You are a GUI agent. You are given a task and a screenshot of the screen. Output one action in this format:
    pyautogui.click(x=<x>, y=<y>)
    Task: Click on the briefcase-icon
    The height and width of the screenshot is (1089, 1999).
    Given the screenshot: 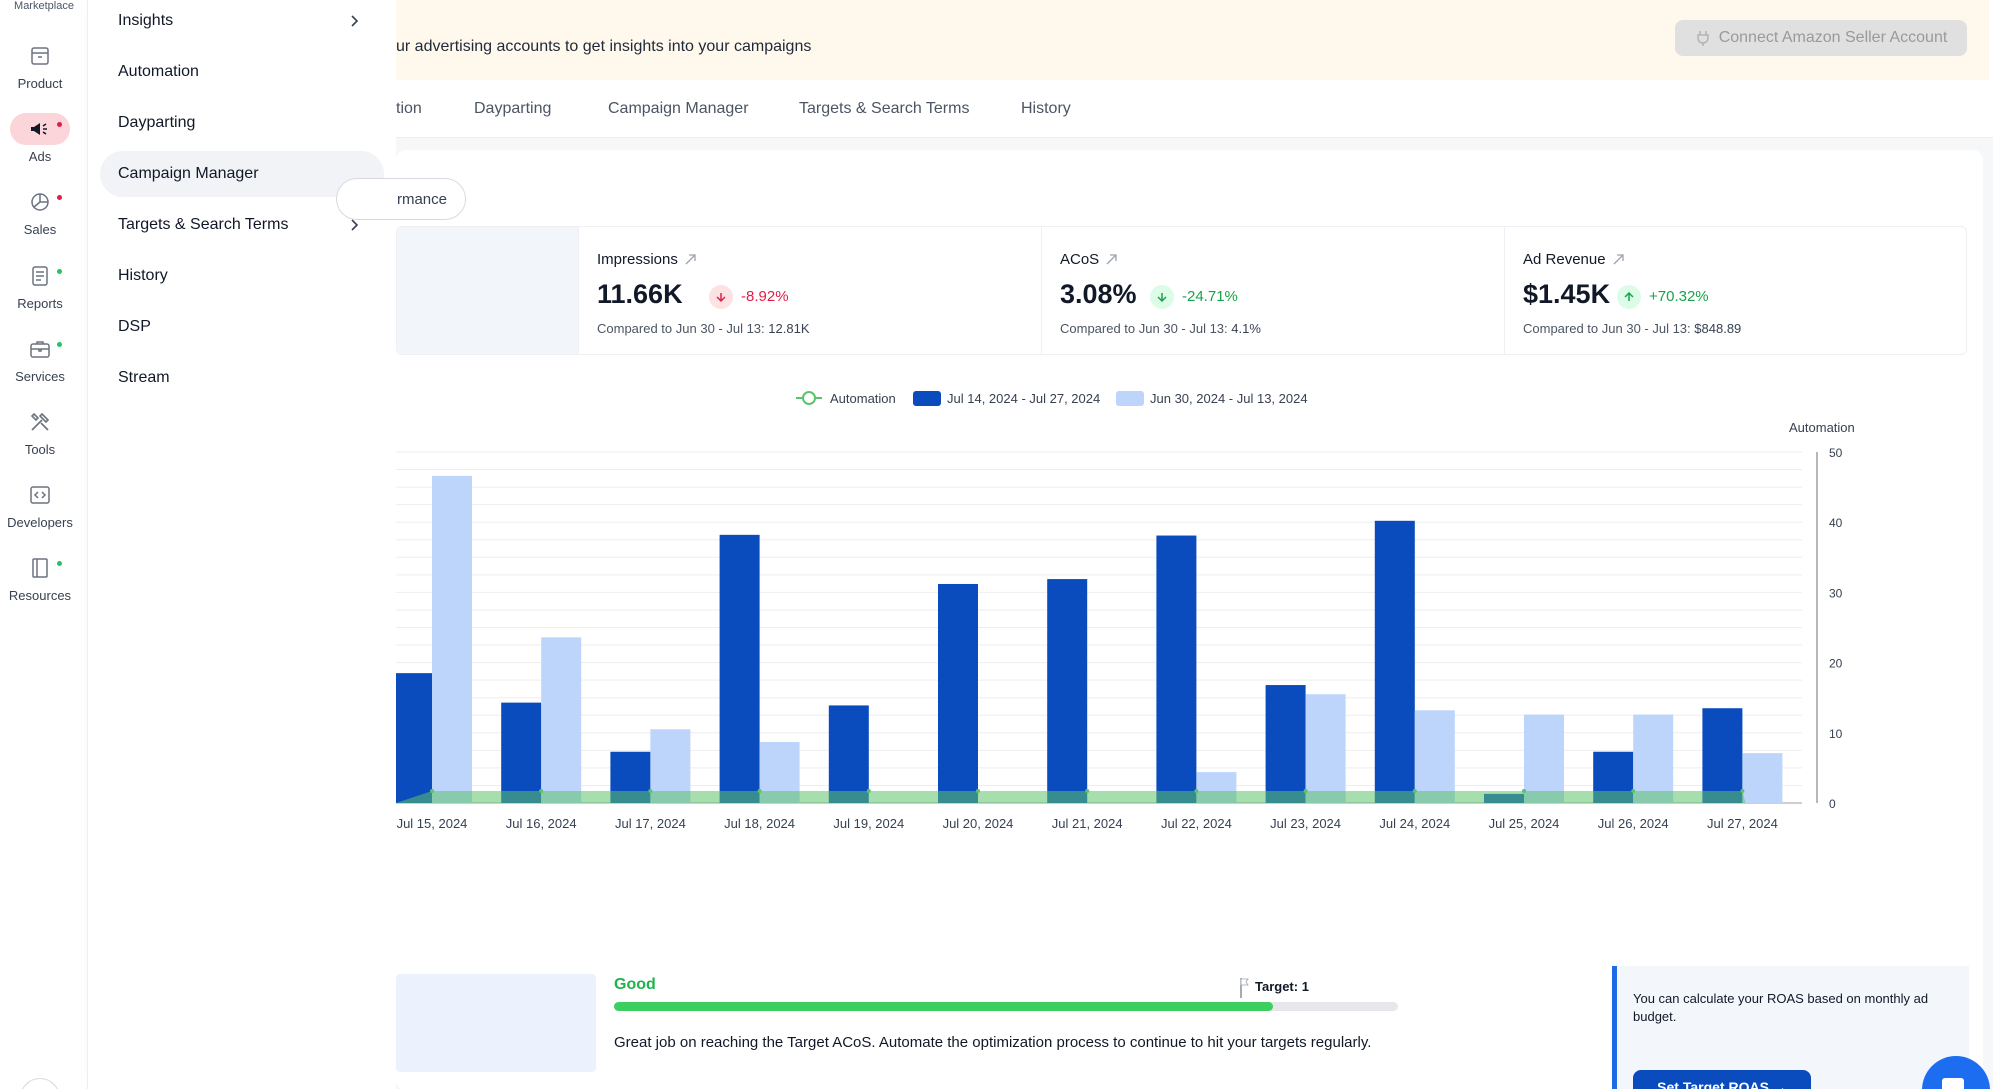 What is the action you would take?
    pyautogui.click(x=40, y=349)
    